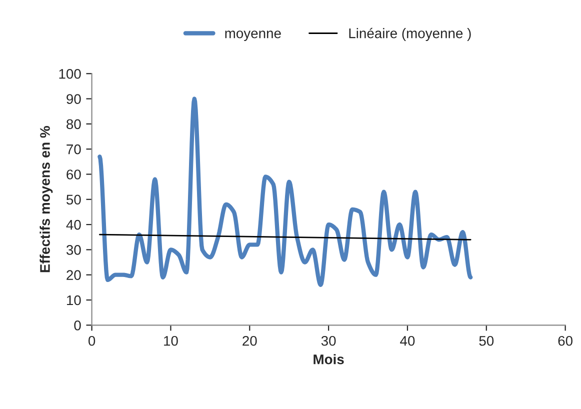  What do you see at coordinates (73, 300) in the screenshot?
I see `y-tick-label: 10` at bounding box center [73, 300].